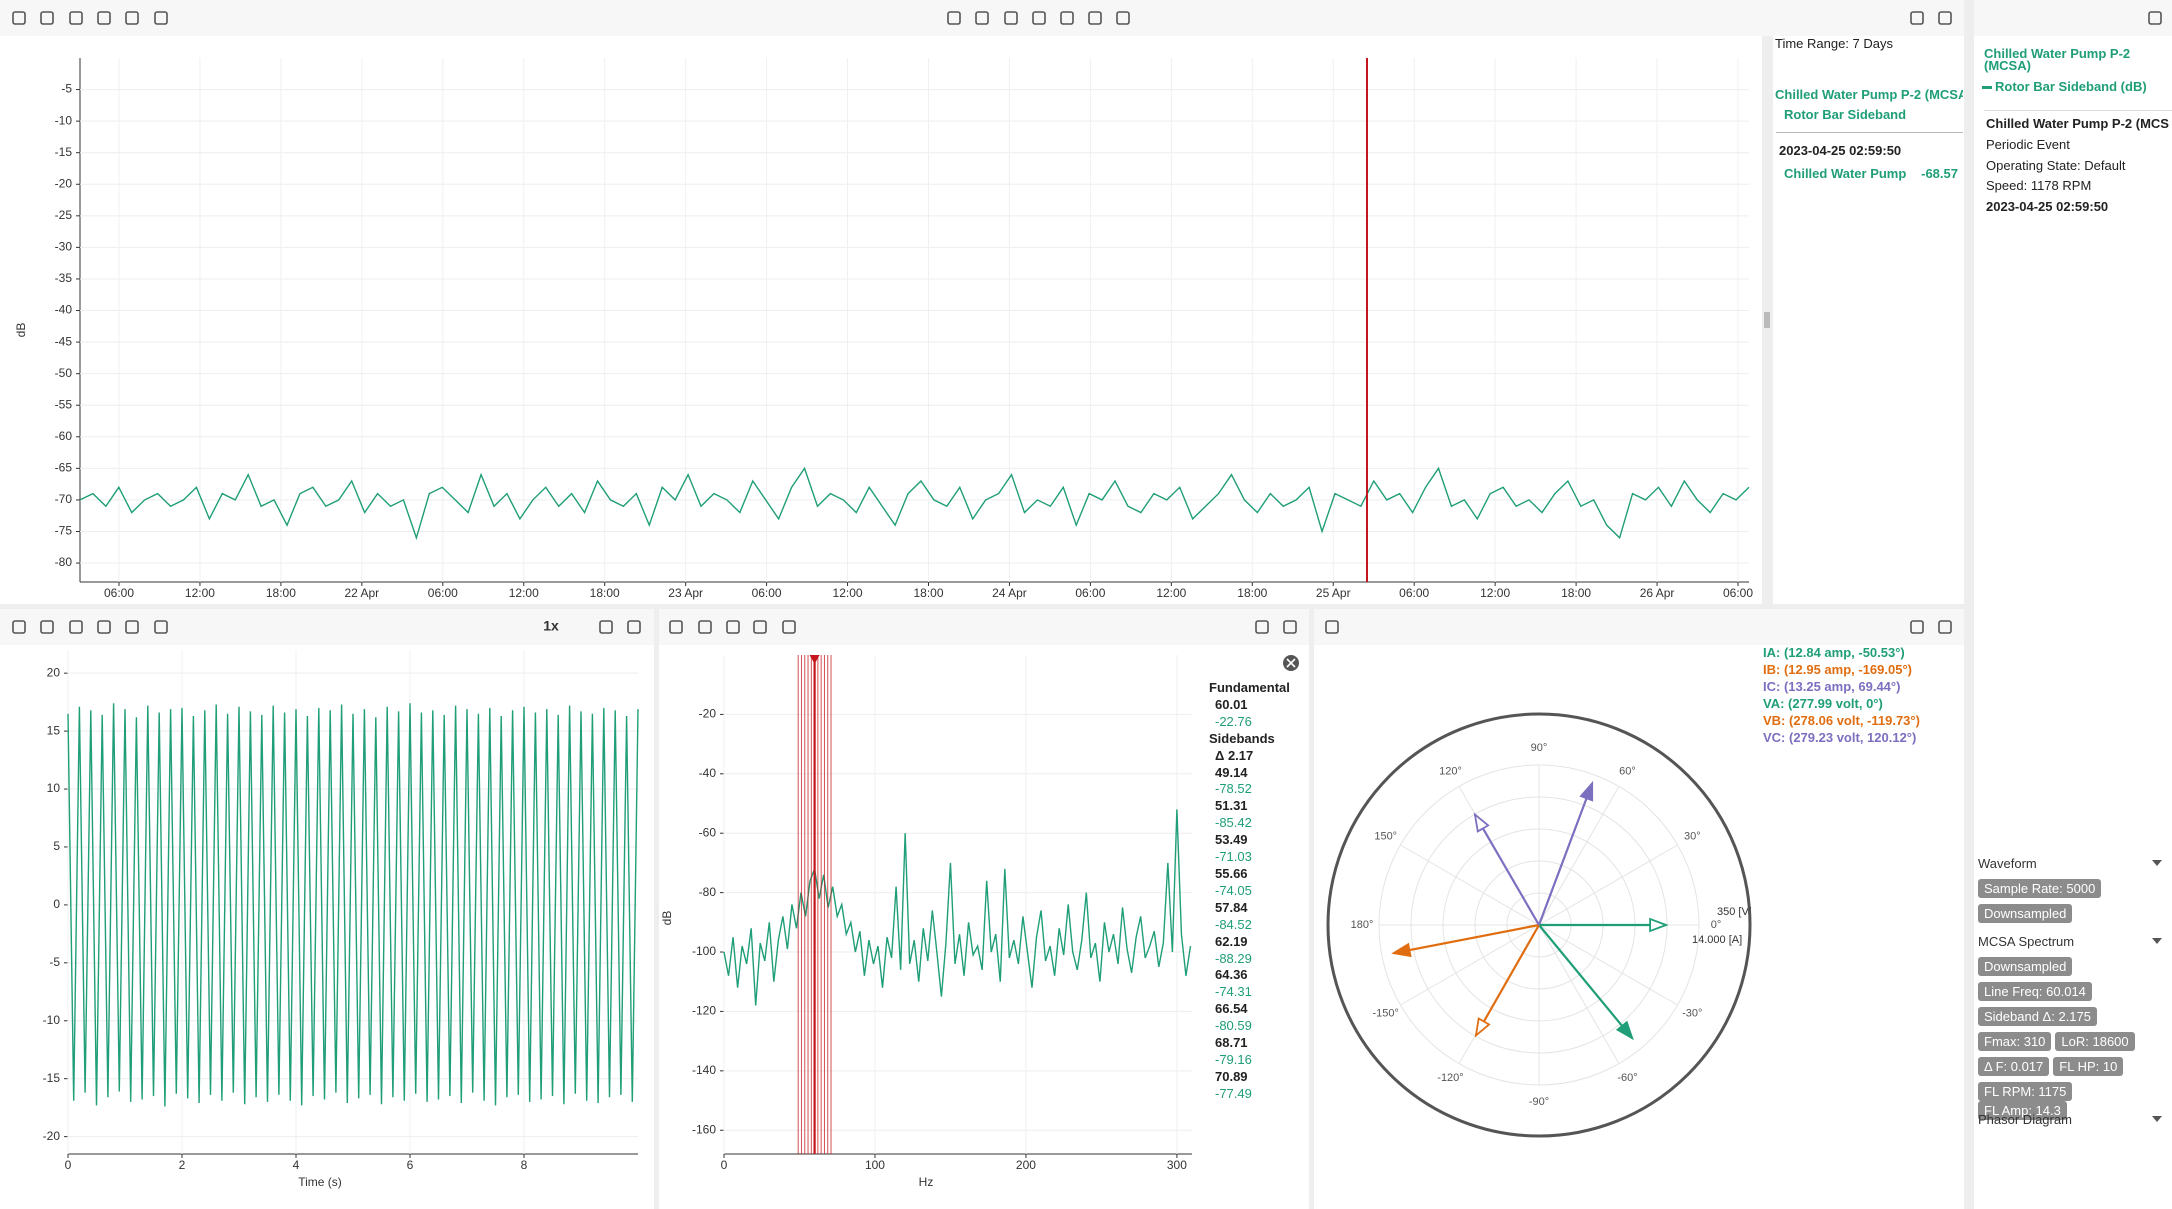  I want to click on legend-text: Fundamental, so click(1249, 687).